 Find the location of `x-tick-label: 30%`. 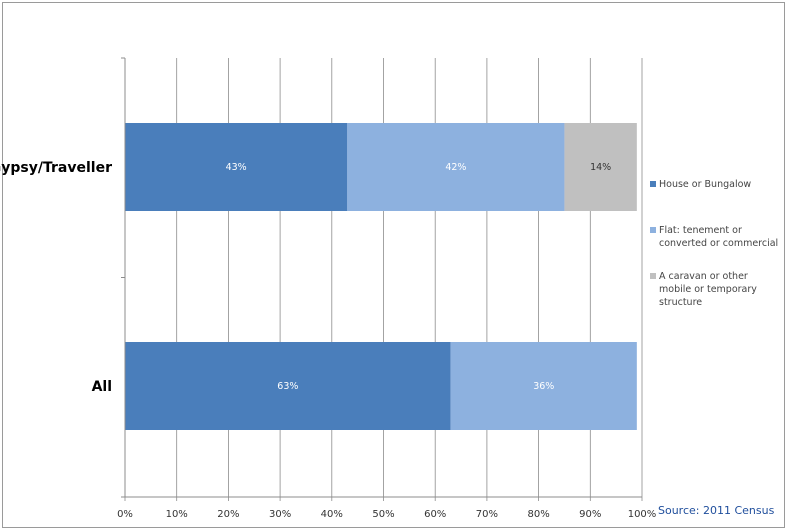

x-tick-label: 30% is located at coordinates (280, 514).